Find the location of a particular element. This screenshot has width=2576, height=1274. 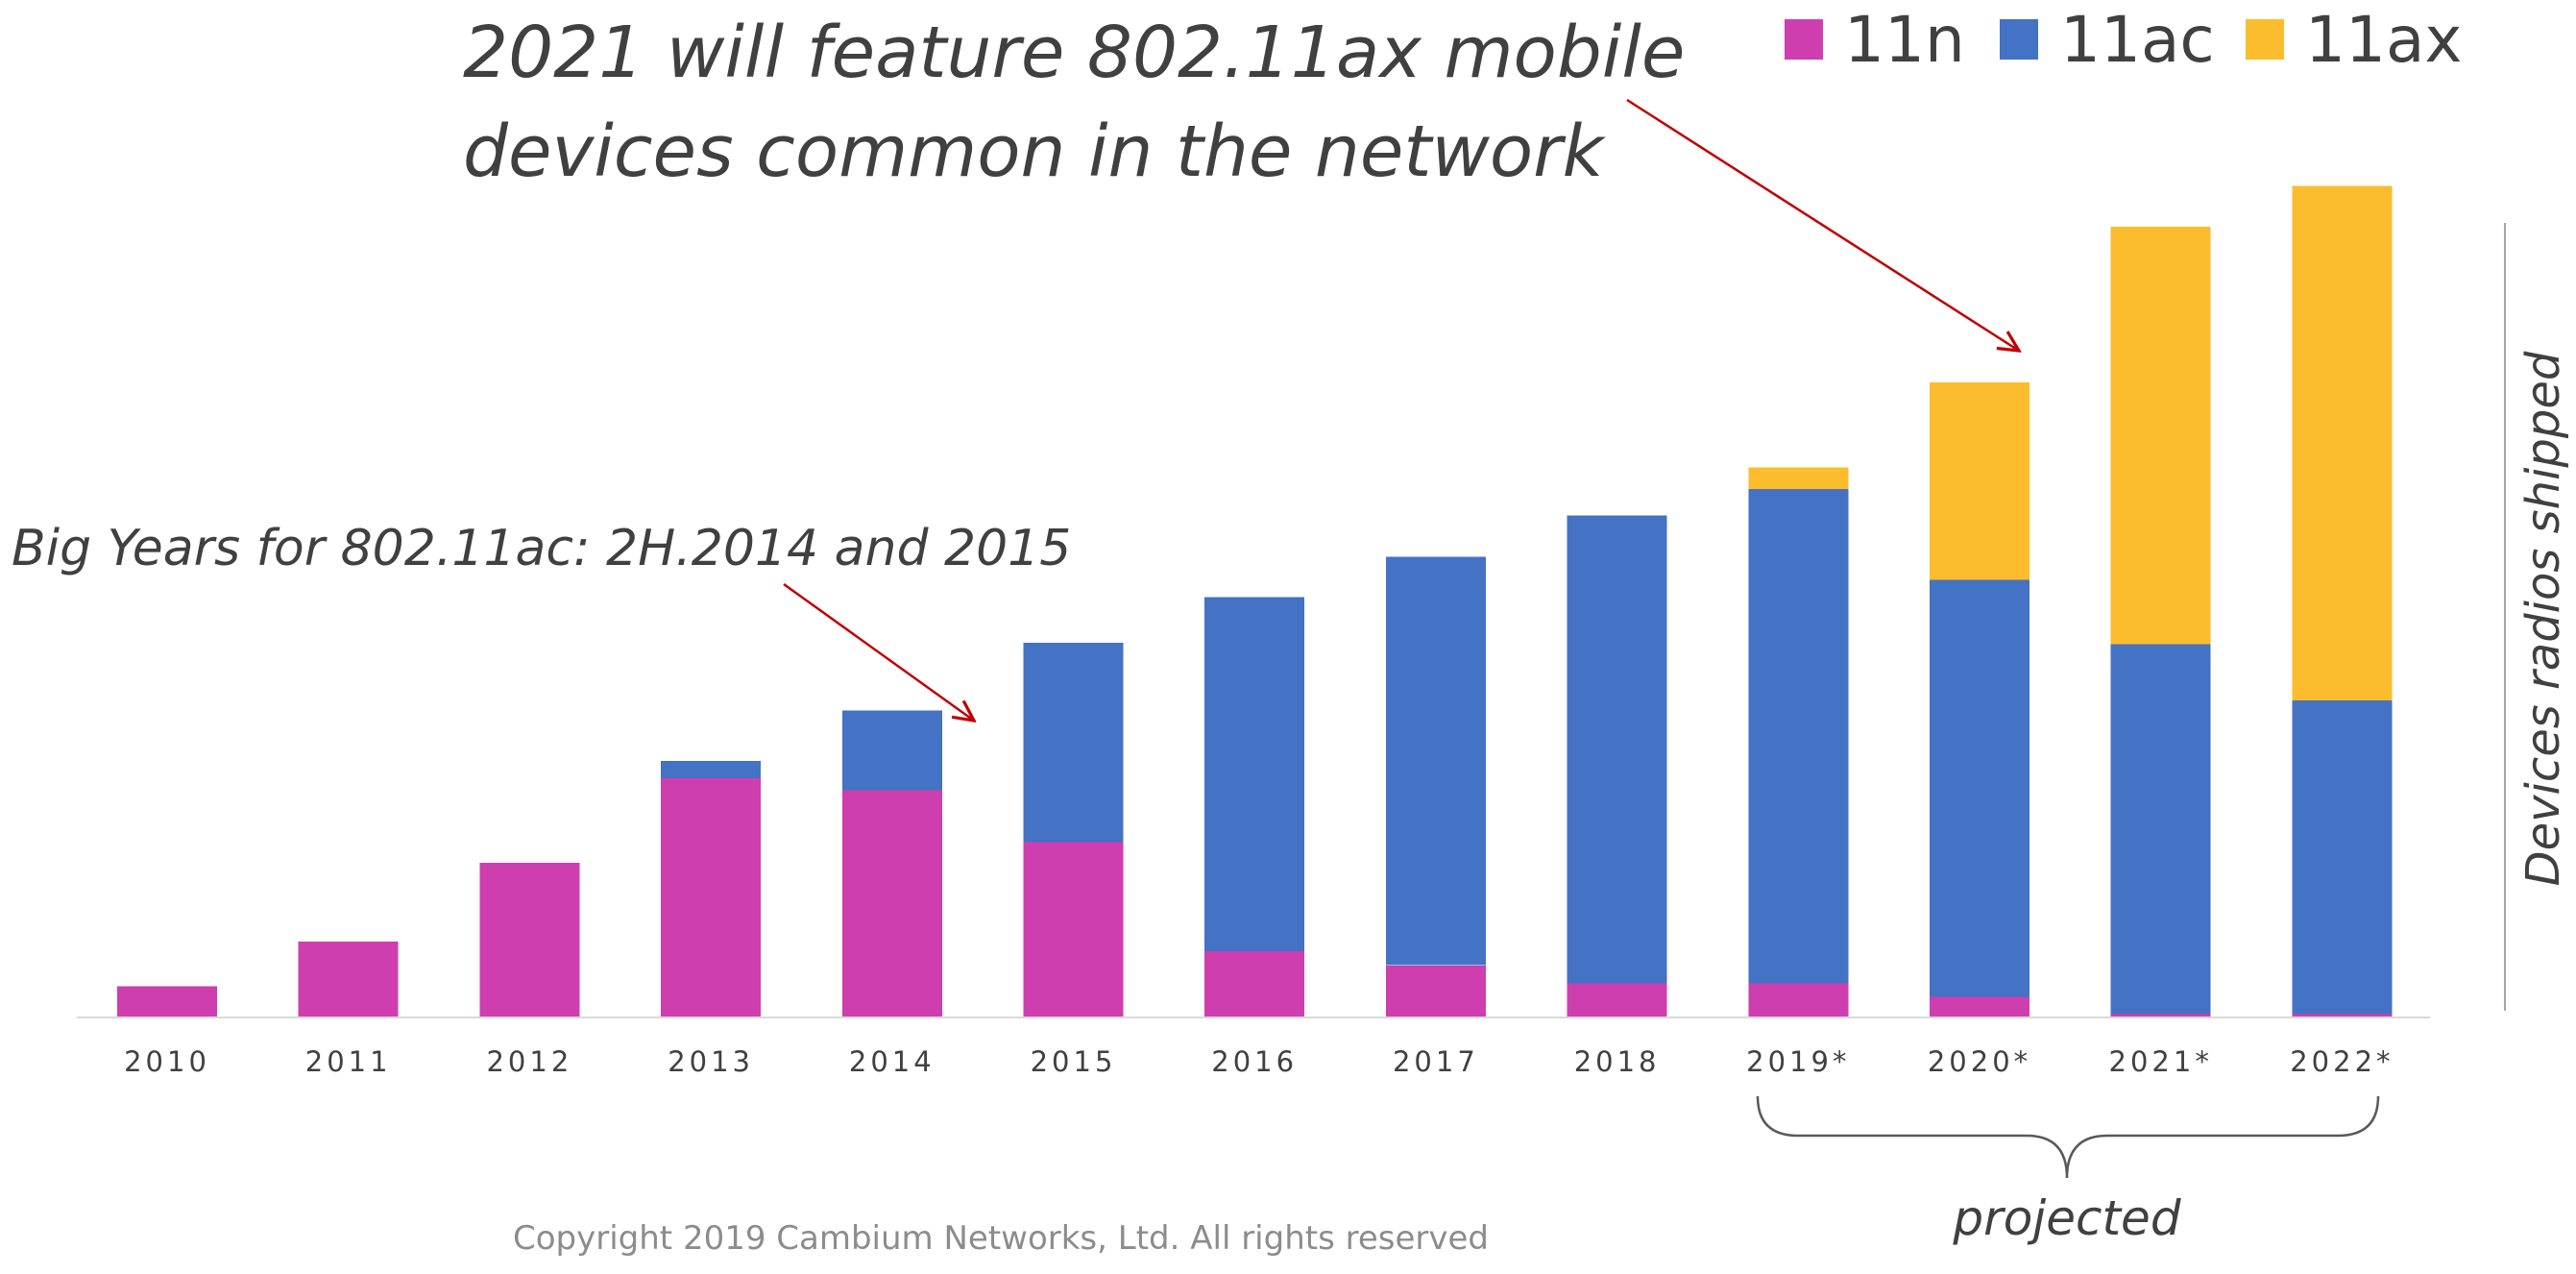

x-tick-label-2017: 2017 is located at coordinates (1436, 1062).